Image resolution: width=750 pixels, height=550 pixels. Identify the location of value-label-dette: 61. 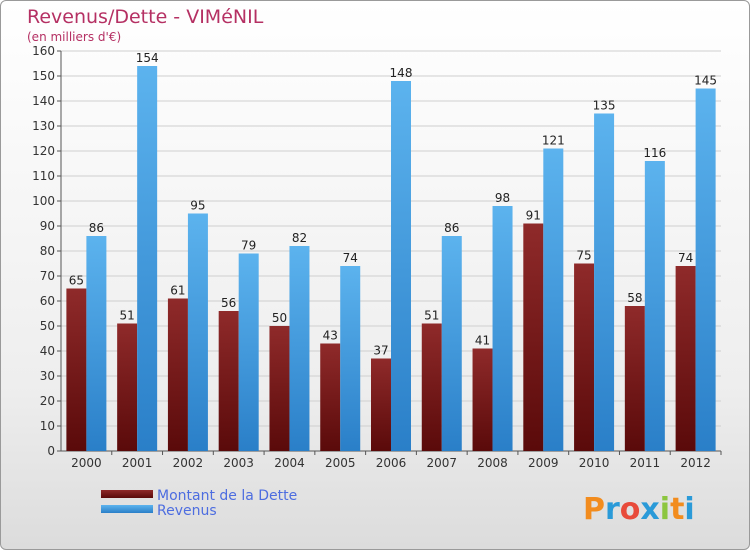
(177, 291).